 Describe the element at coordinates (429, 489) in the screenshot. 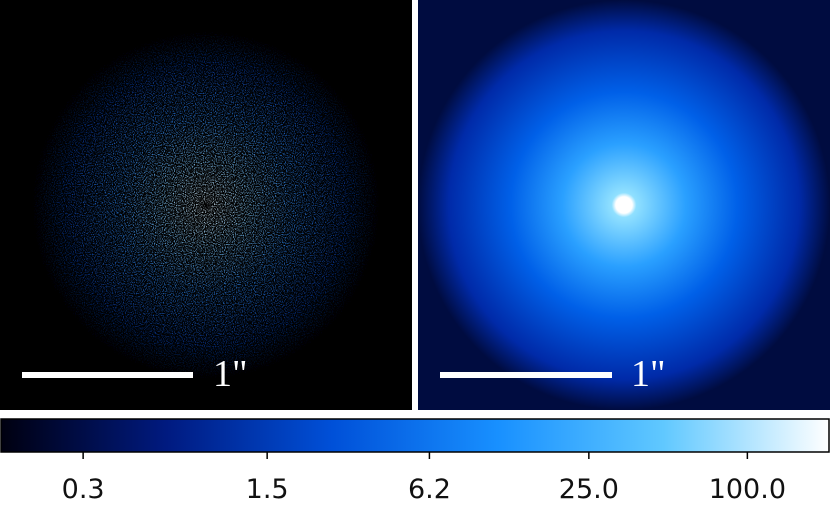

I see `tick-label: 6.2` at that location.